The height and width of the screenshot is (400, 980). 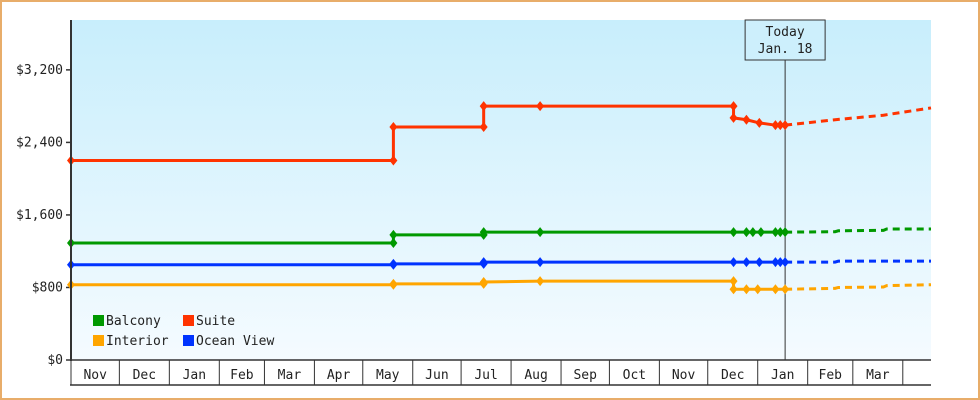 I want to click on x-tick-label: Jun, so click(x=436, y=375).